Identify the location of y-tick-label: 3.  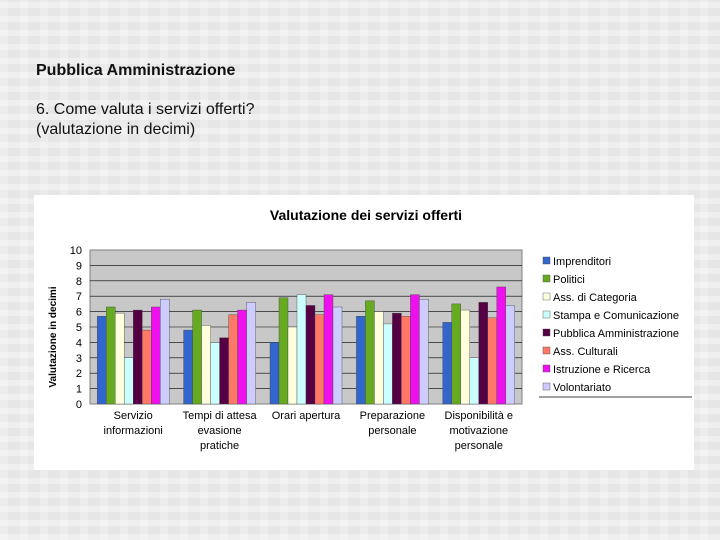
(79, 359).